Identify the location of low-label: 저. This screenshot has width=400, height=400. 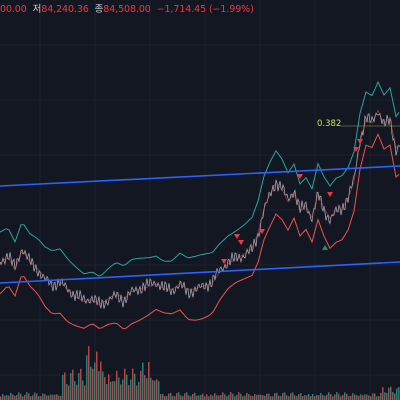
(37, 9).